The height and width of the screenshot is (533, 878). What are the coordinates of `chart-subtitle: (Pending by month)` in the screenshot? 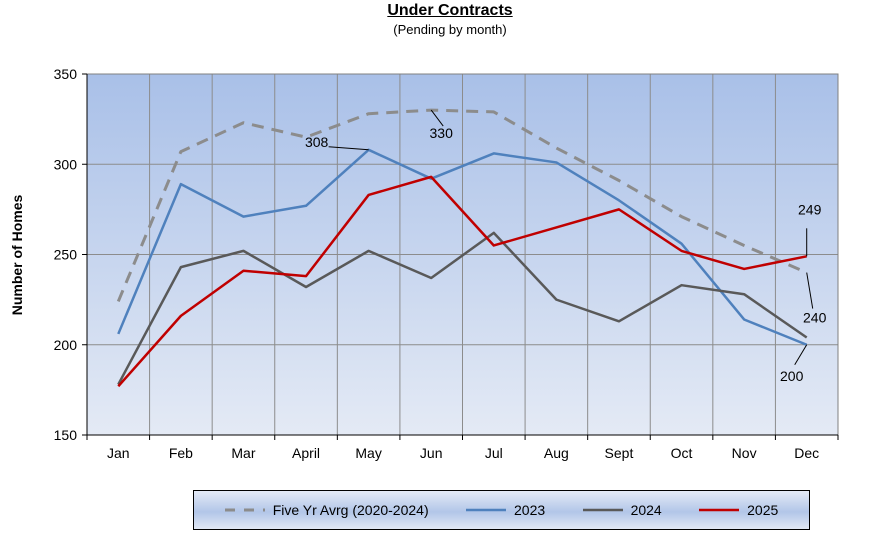 It's located at (450, 29).